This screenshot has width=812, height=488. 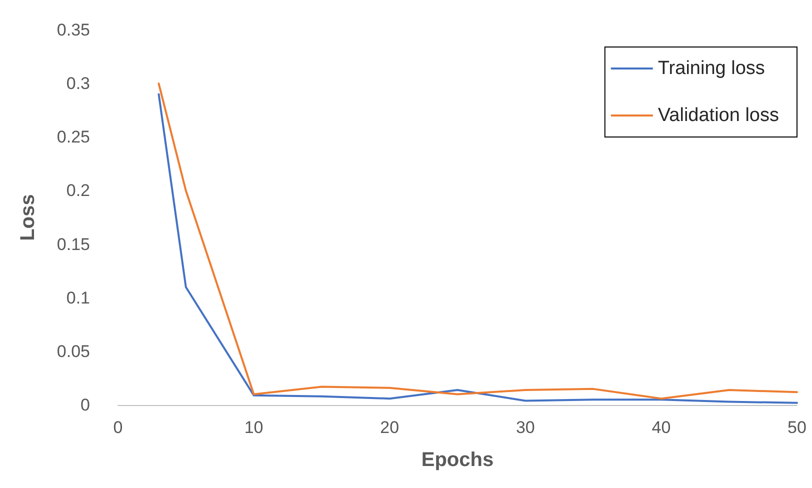 I want to click on y-tick-label: 0.15, so click(x=73, y=244).